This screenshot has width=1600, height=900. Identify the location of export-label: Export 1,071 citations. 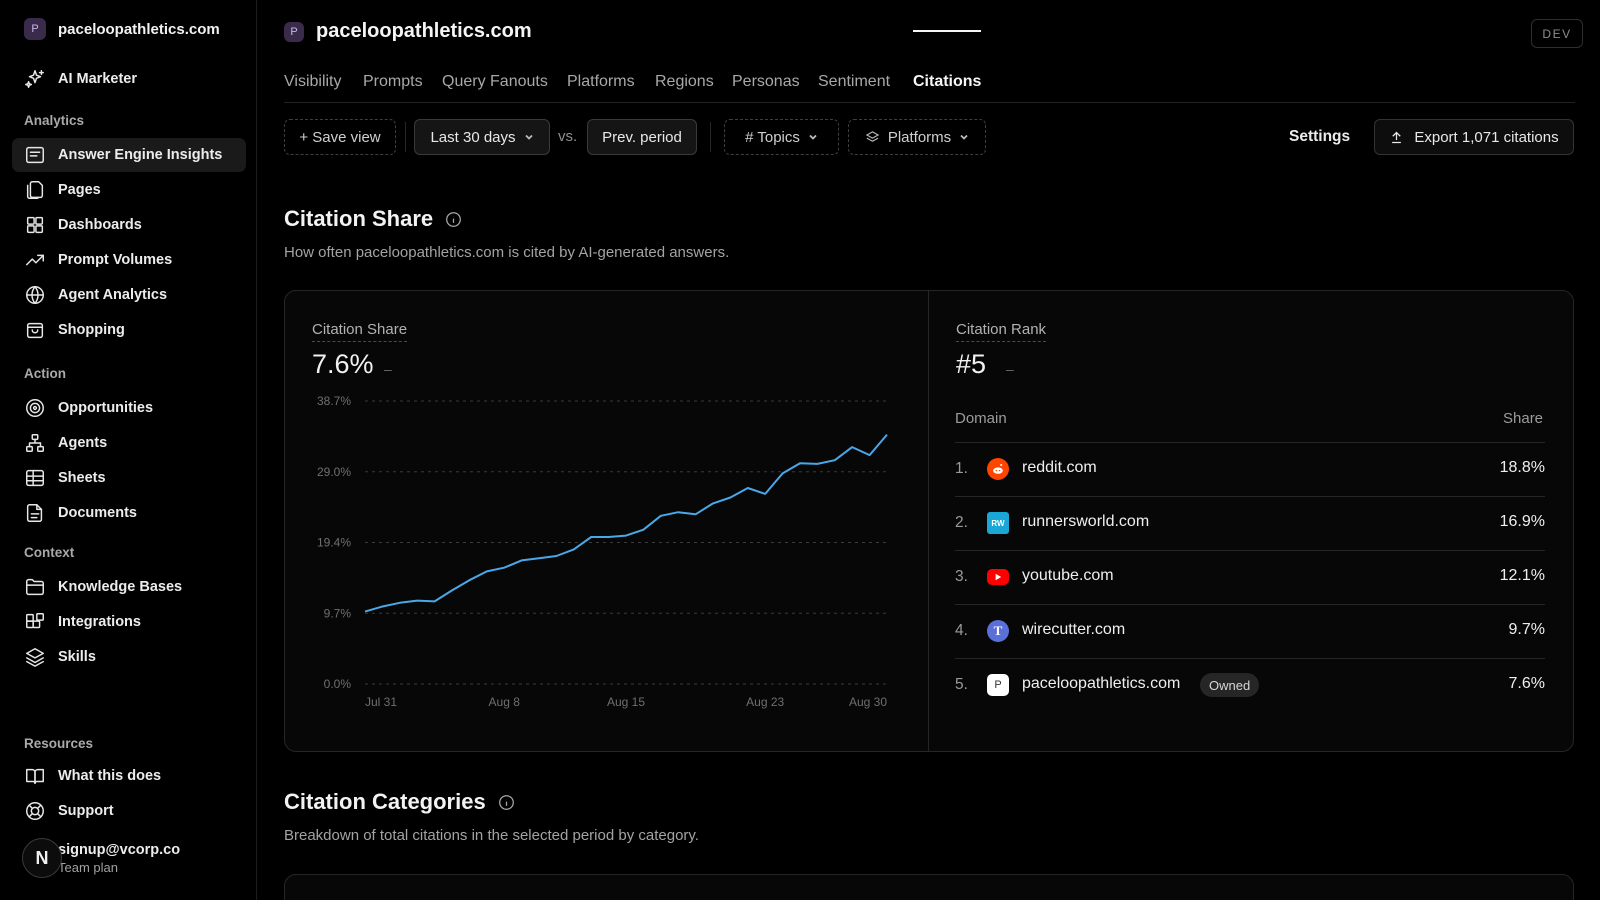
(1486, 137).